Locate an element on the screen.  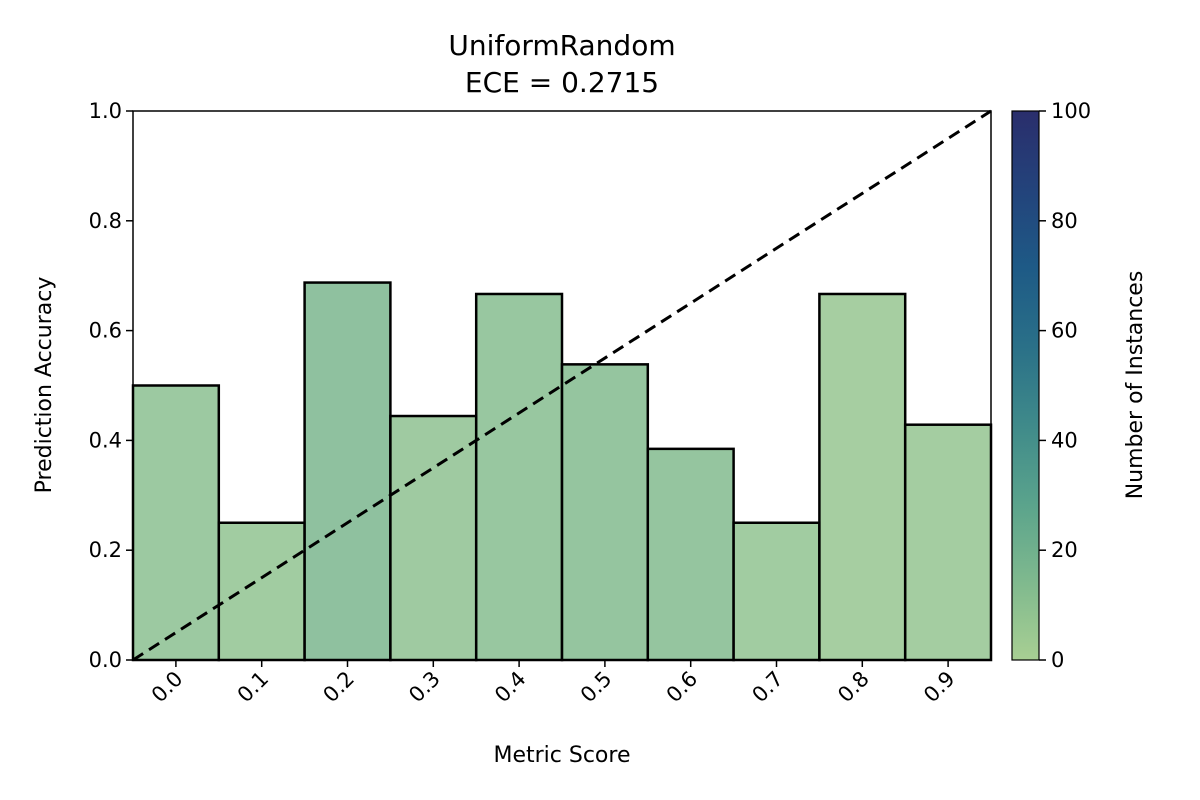
x-tick-label: 0.5 is located at coordinates (596, 687).